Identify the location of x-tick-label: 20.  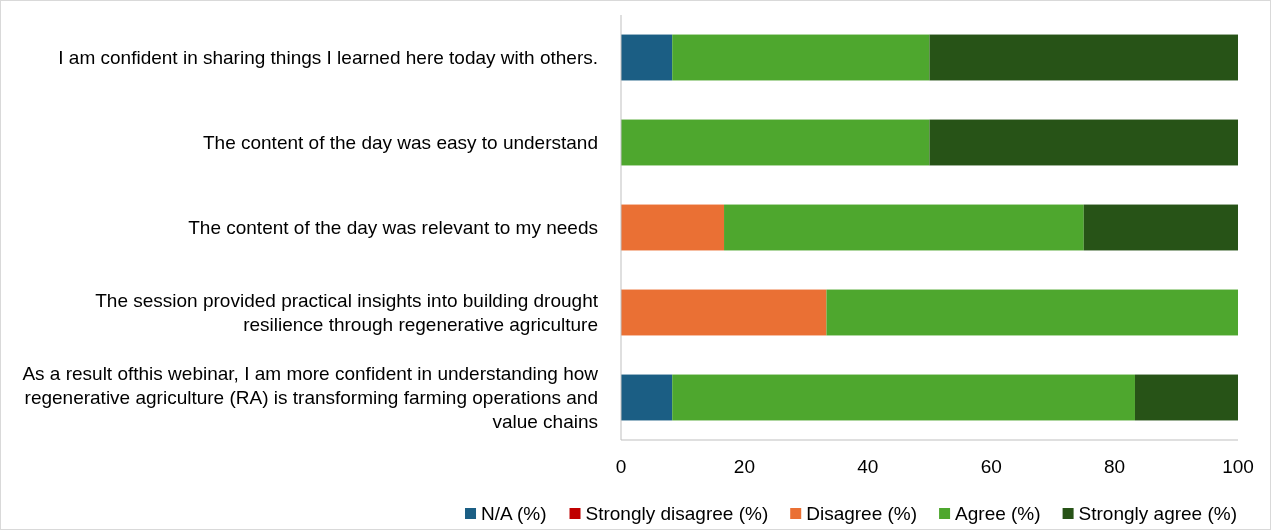
(744, 466).